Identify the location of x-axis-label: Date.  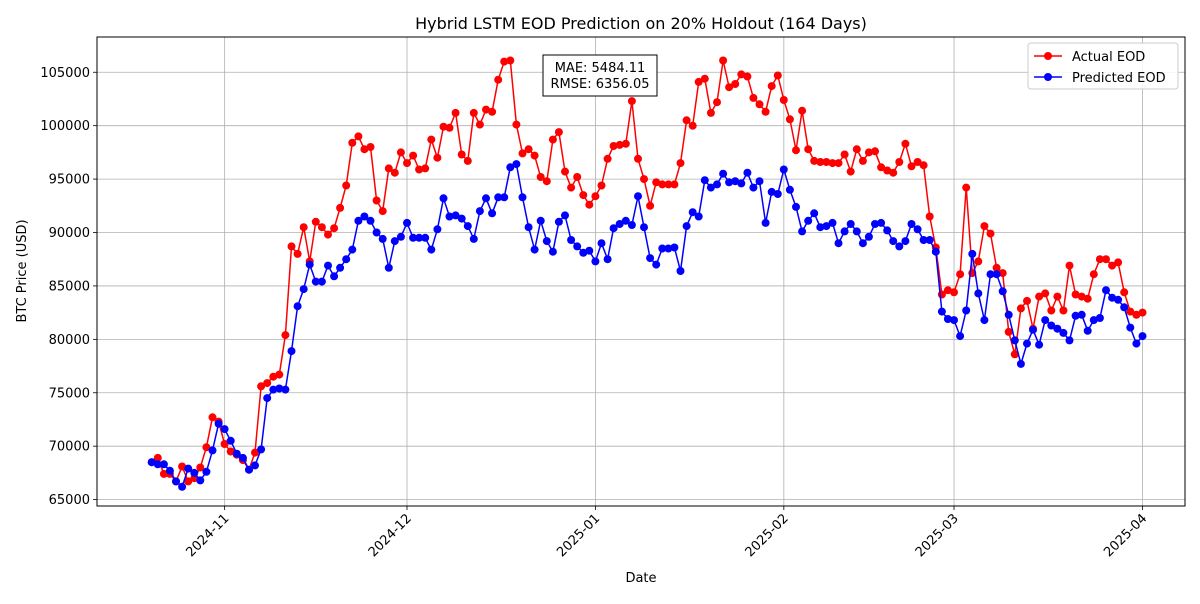
(640, 578).